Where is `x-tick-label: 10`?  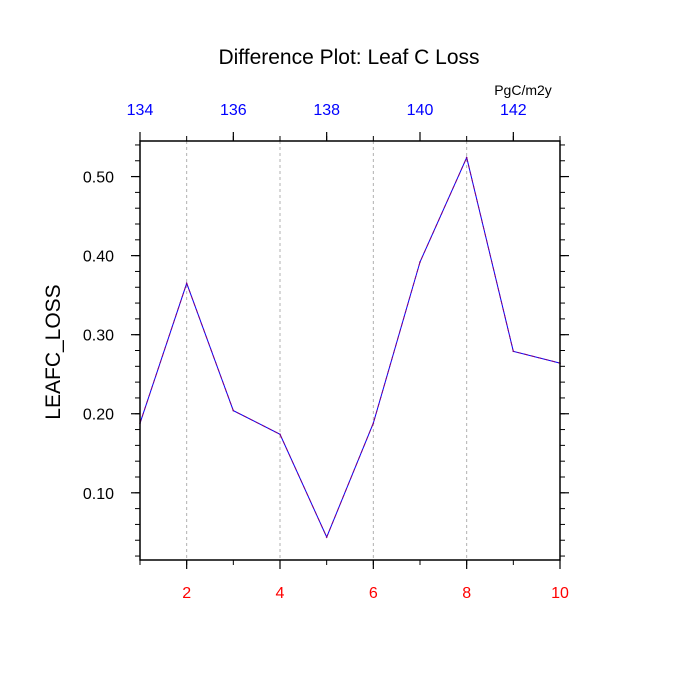
x-tick-label: 10 is located at coordinates (560, 593).